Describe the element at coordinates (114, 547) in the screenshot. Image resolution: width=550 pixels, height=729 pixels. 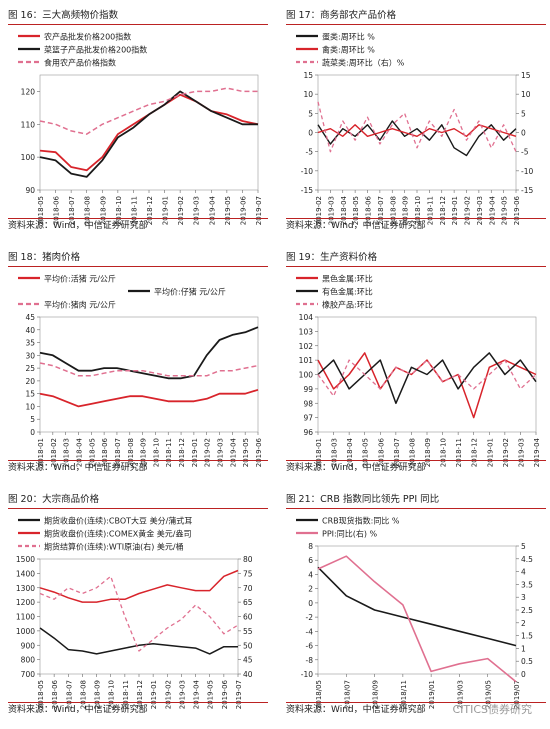
I see `legend-label: 期货结算价(连续):WTI原油(右) 美元/桶` at that location.